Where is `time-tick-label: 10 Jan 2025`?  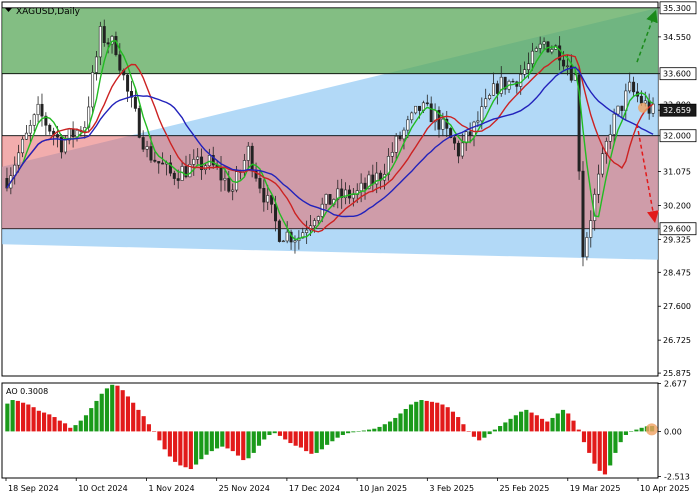
time-tick-label: 10 Jan 2025 is located at coordinates (383, 488).